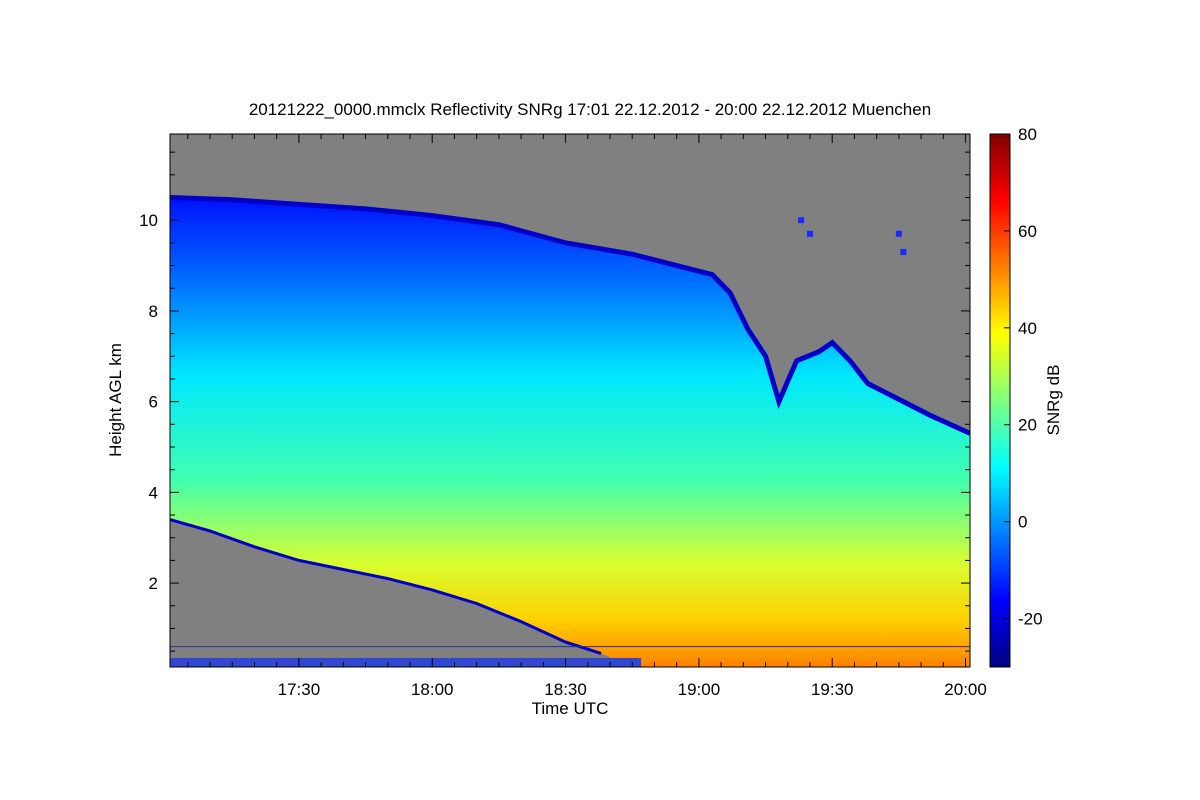 Image resolution: width=1200 pixels, height=800 pixels. Describe the element at coordinates (1053, 400) in the screenshot. I see `colorbar-label: SNRg dB` at that location.